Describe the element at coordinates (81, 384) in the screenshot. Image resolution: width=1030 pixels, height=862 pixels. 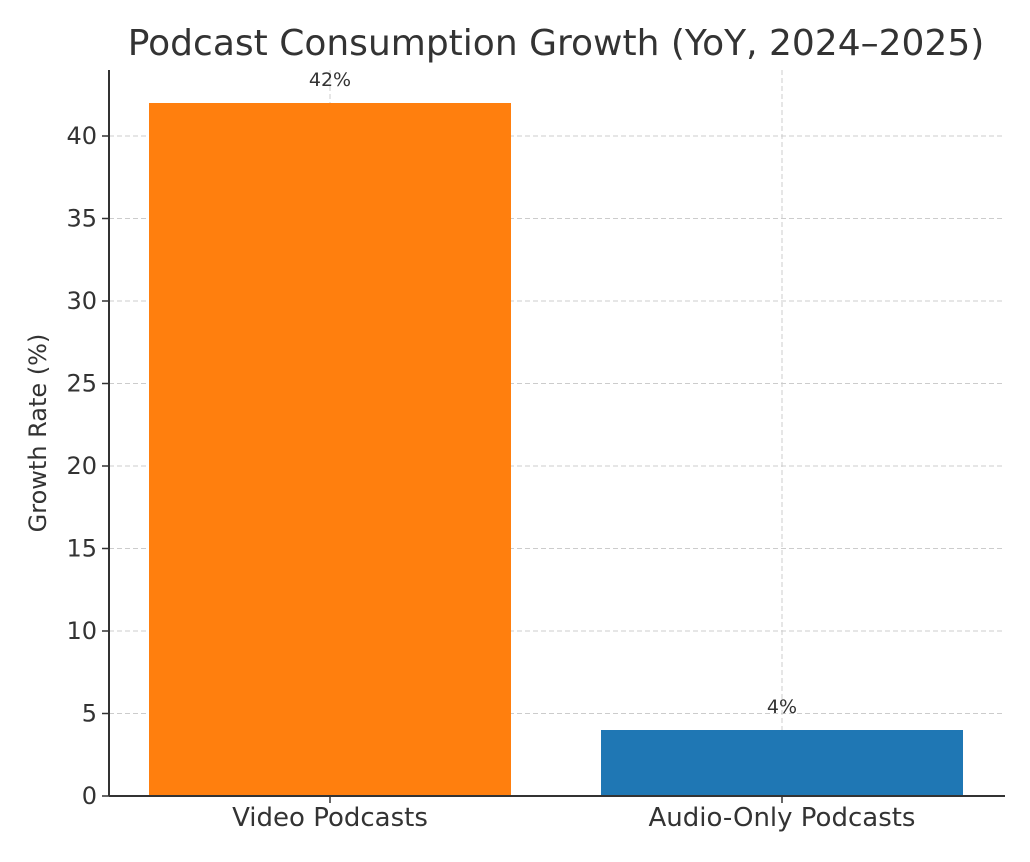
I see `y-tick-label: 25` at that location.